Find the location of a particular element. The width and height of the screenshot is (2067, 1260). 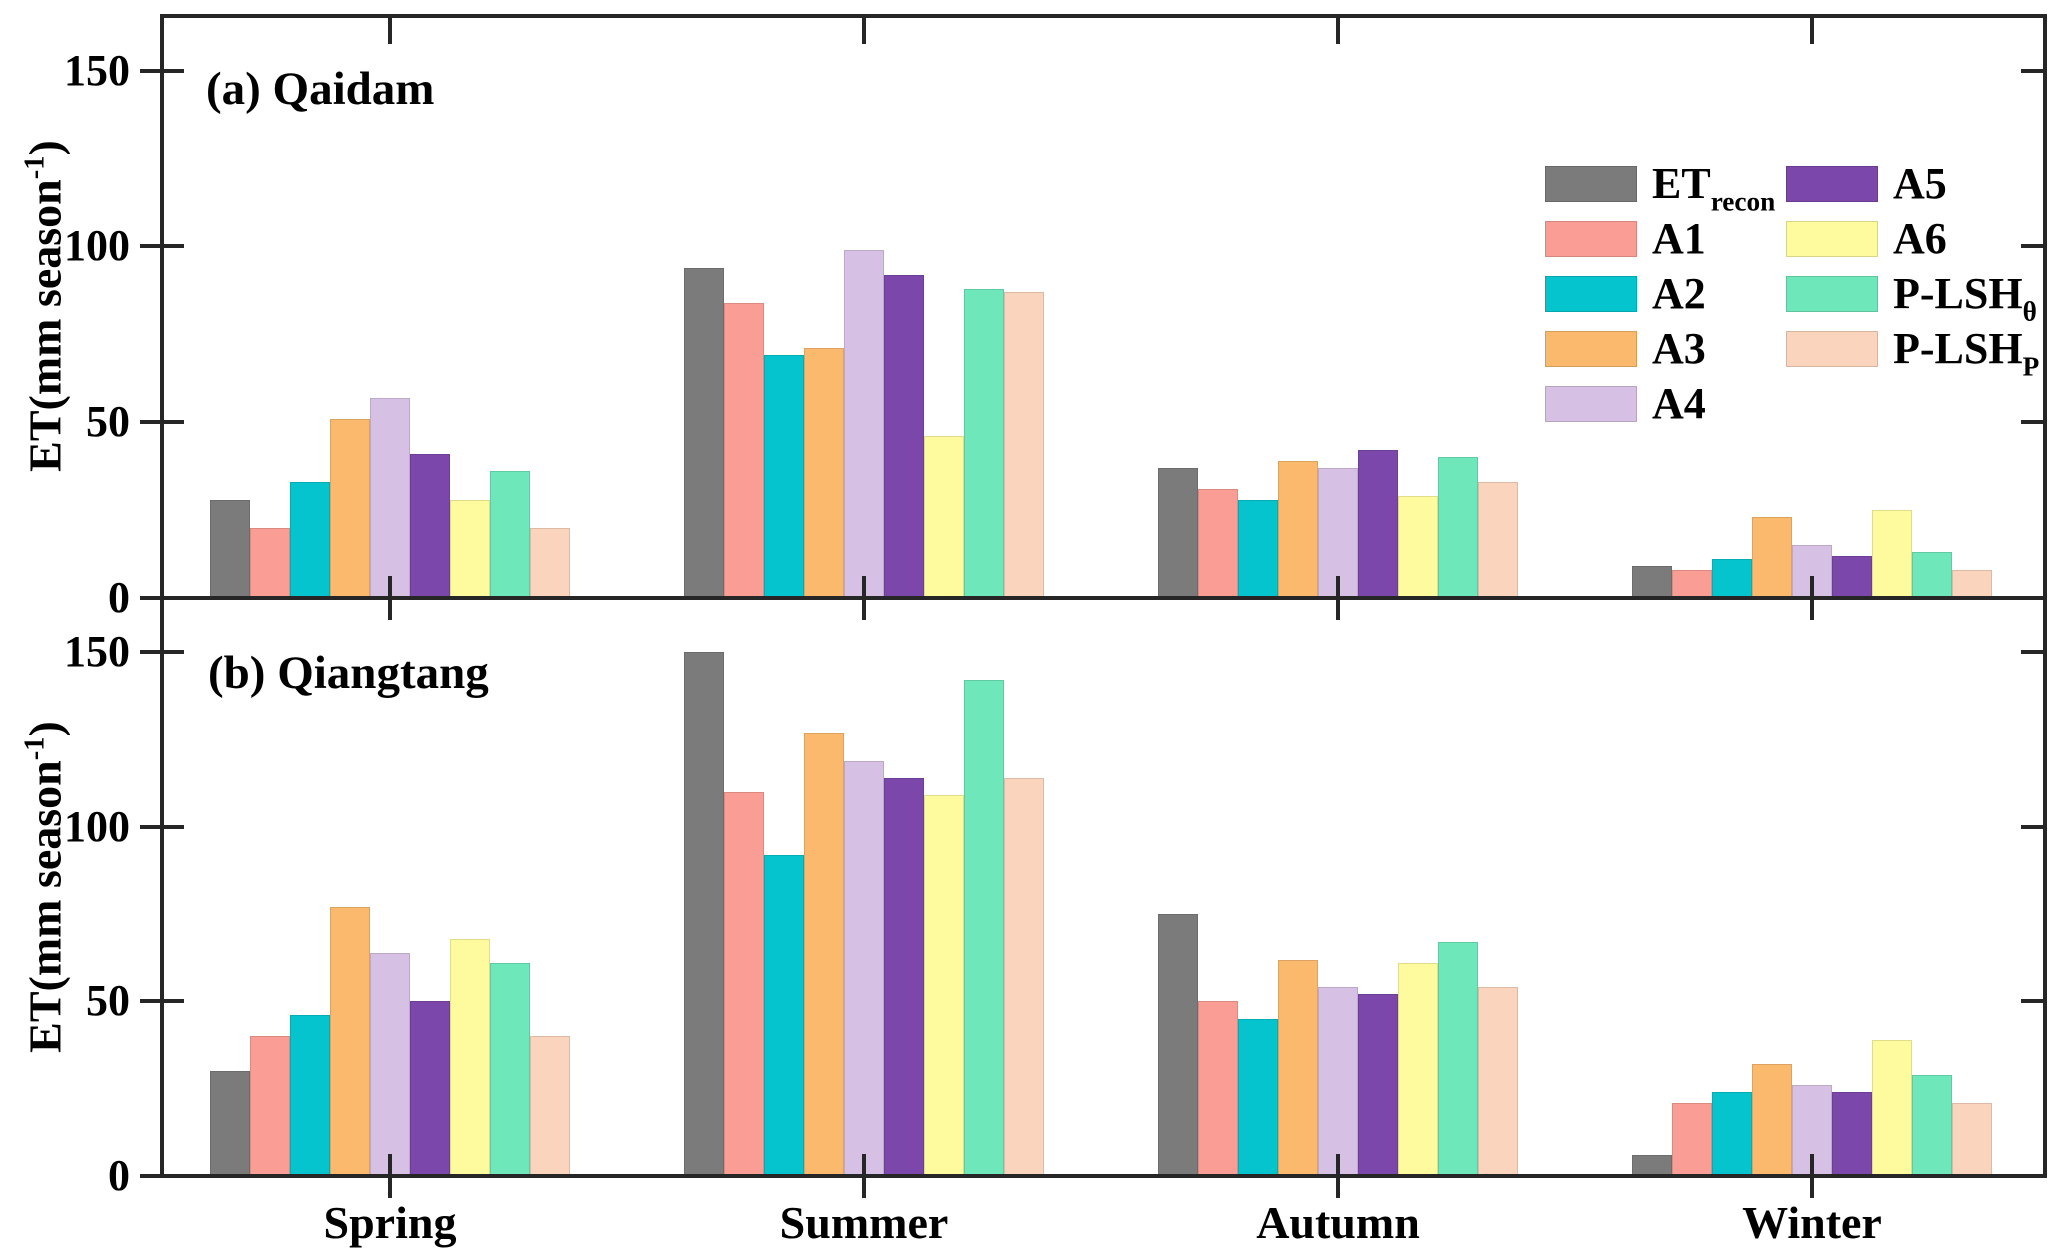

y-axis-label-qaidam: ET(mm season-1) is located at coordinates (45, 306).